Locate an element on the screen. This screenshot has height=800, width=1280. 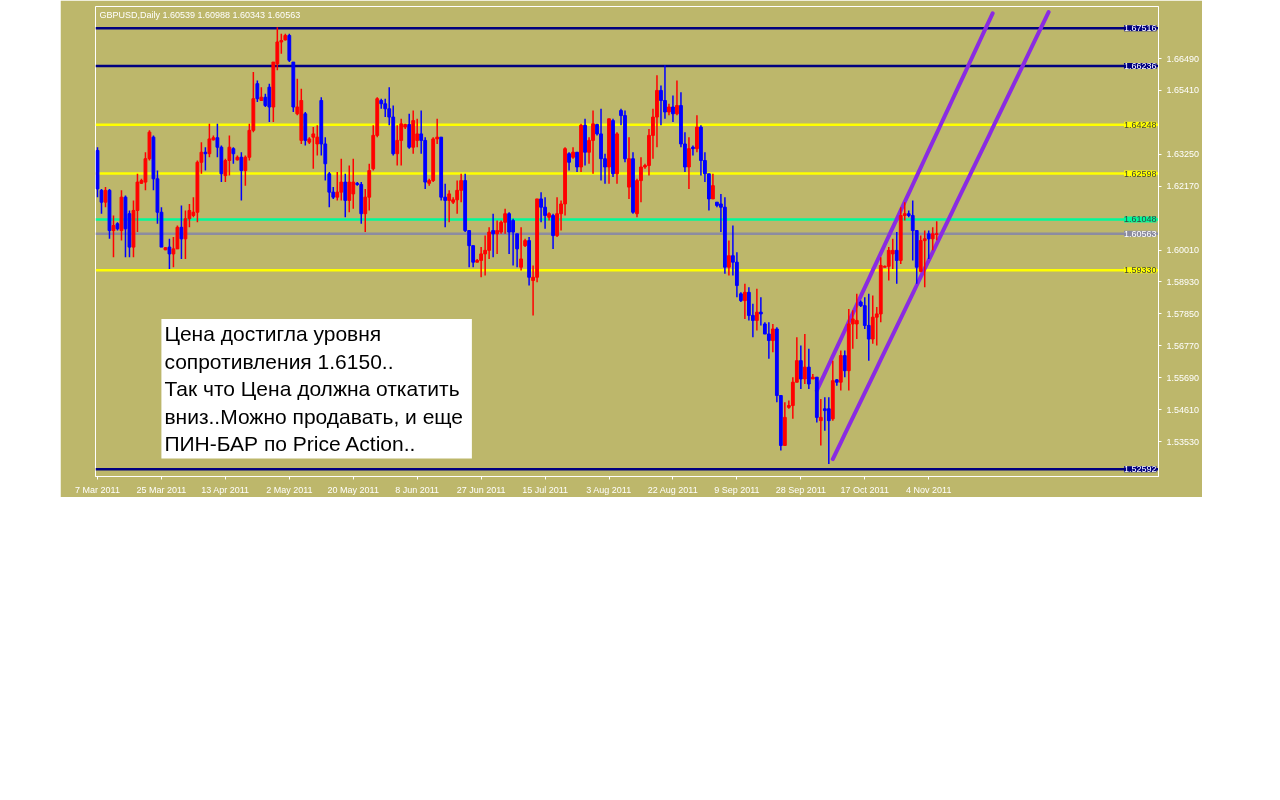
y-tick-label: 1.56770 is located at coordinates (1183, 345).